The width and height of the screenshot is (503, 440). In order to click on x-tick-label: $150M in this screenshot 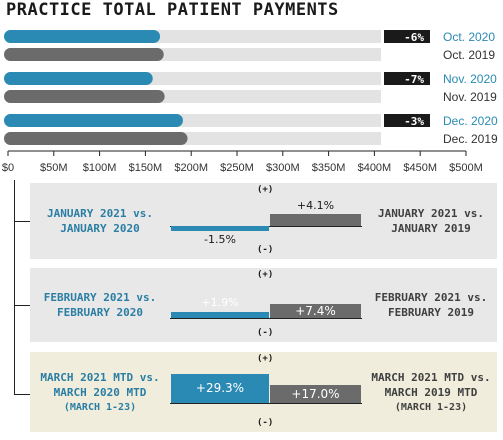, I will do `click(146, 168)`.